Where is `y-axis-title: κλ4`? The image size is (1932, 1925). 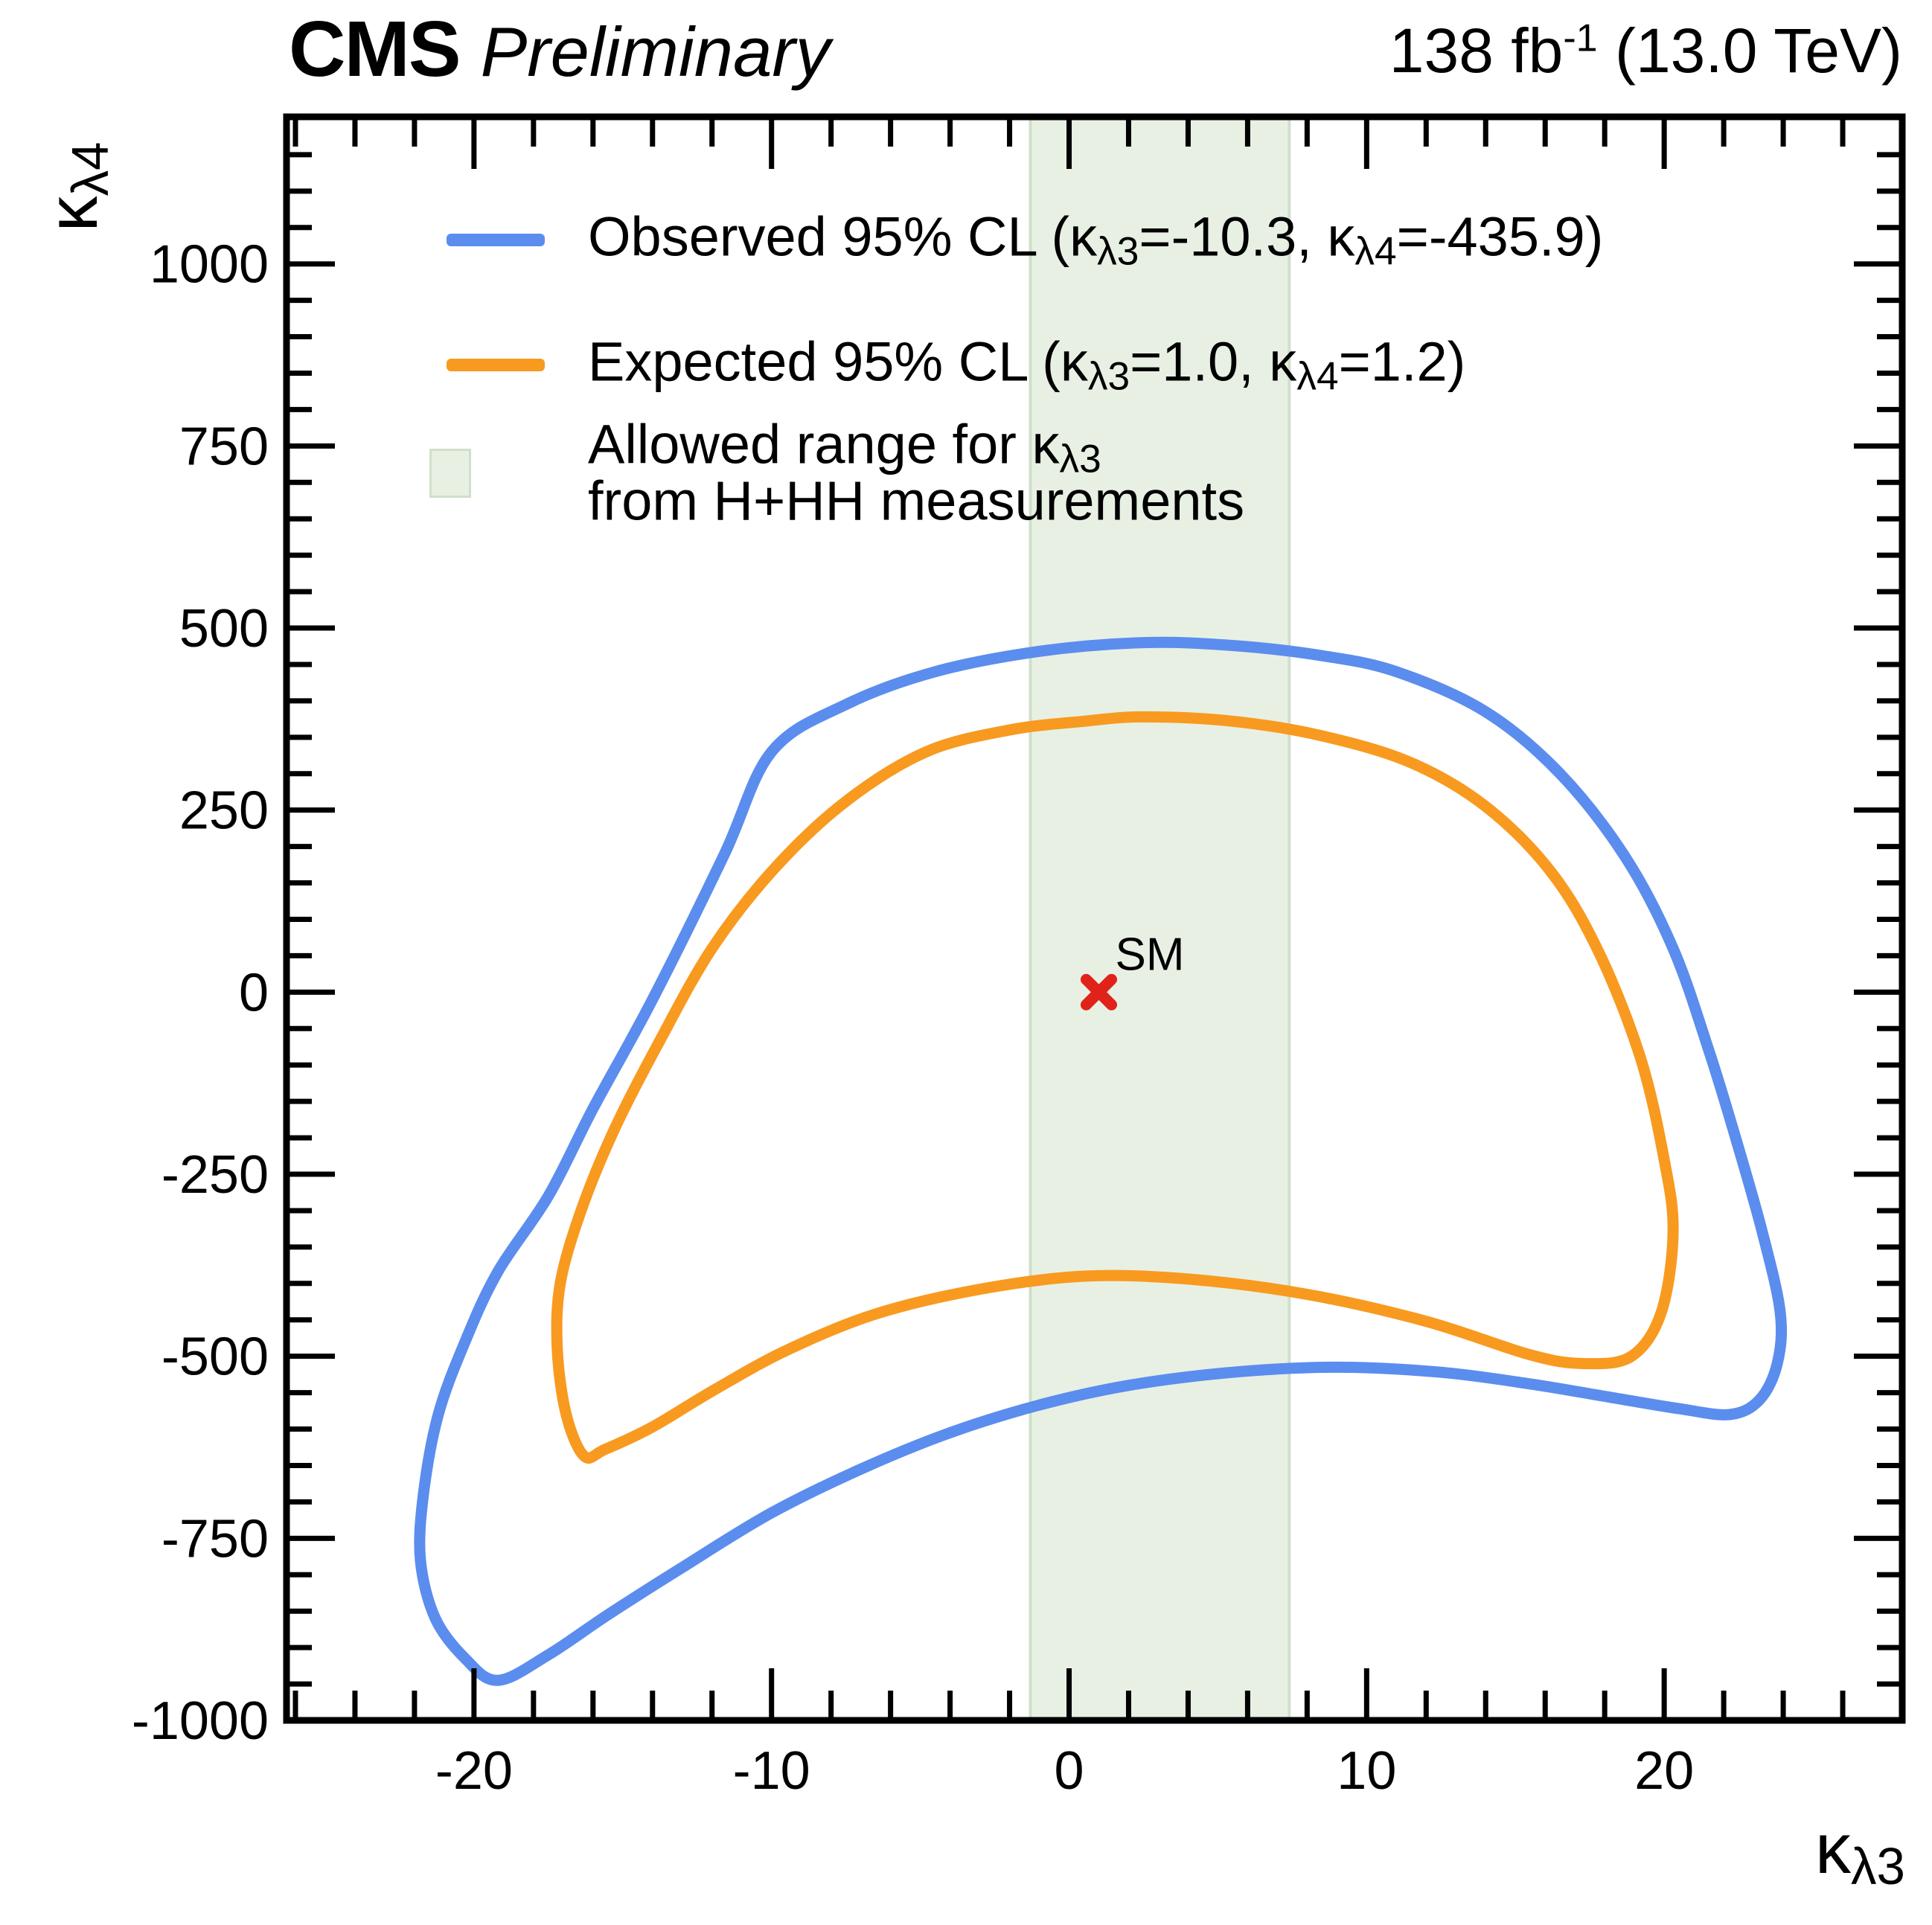
y-axis-title: κλ4 is located at coordinates (76, 187).